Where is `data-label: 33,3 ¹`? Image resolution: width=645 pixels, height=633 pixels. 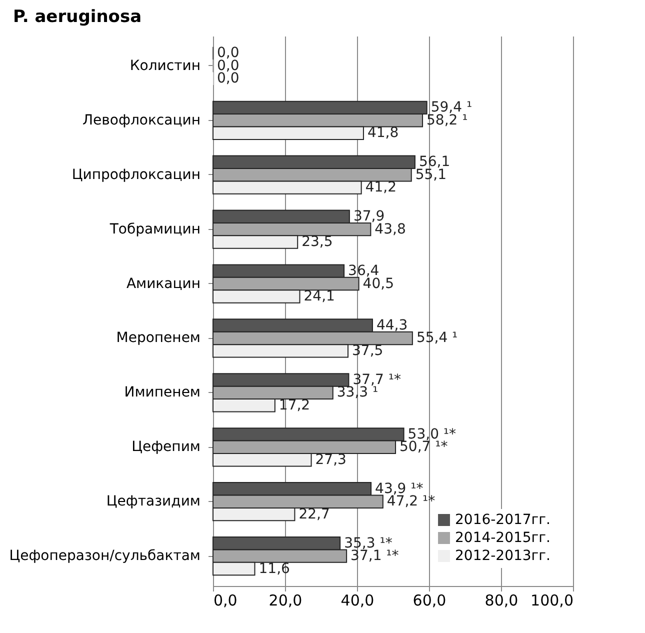 data-label: 33,3 ¹ is located at coordinates (357, 392).